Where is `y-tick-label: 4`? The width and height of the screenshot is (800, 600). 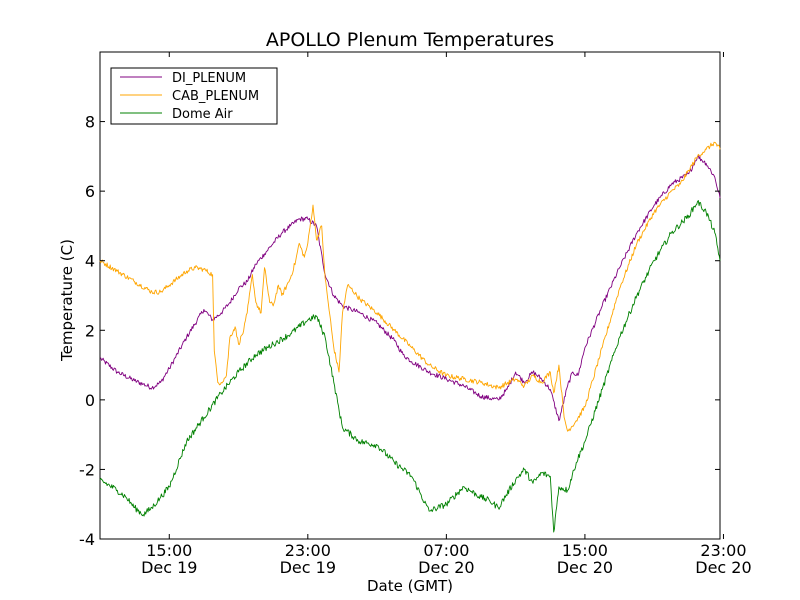 y-tick-label: 4 is located at coordinates (90, 261).